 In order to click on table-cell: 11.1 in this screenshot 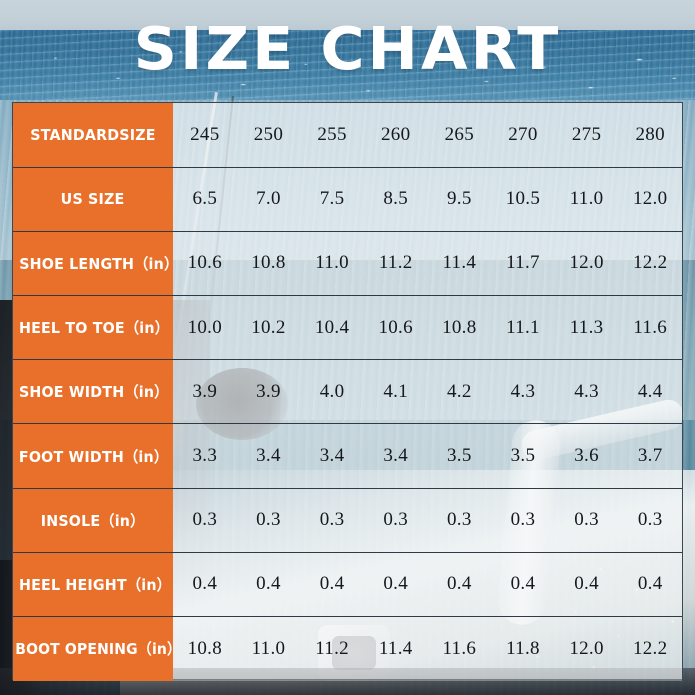, I will do `click(523, 327)`.